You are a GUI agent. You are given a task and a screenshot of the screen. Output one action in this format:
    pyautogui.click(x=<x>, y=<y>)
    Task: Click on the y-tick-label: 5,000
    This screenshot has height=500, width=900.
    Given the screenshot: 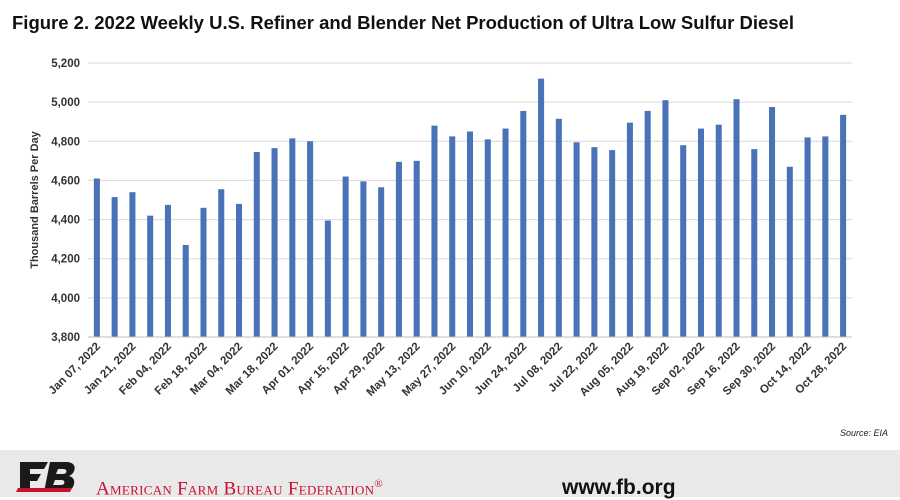 What is the action you would take?
    pyautogui.click(x=65, y=103)
    